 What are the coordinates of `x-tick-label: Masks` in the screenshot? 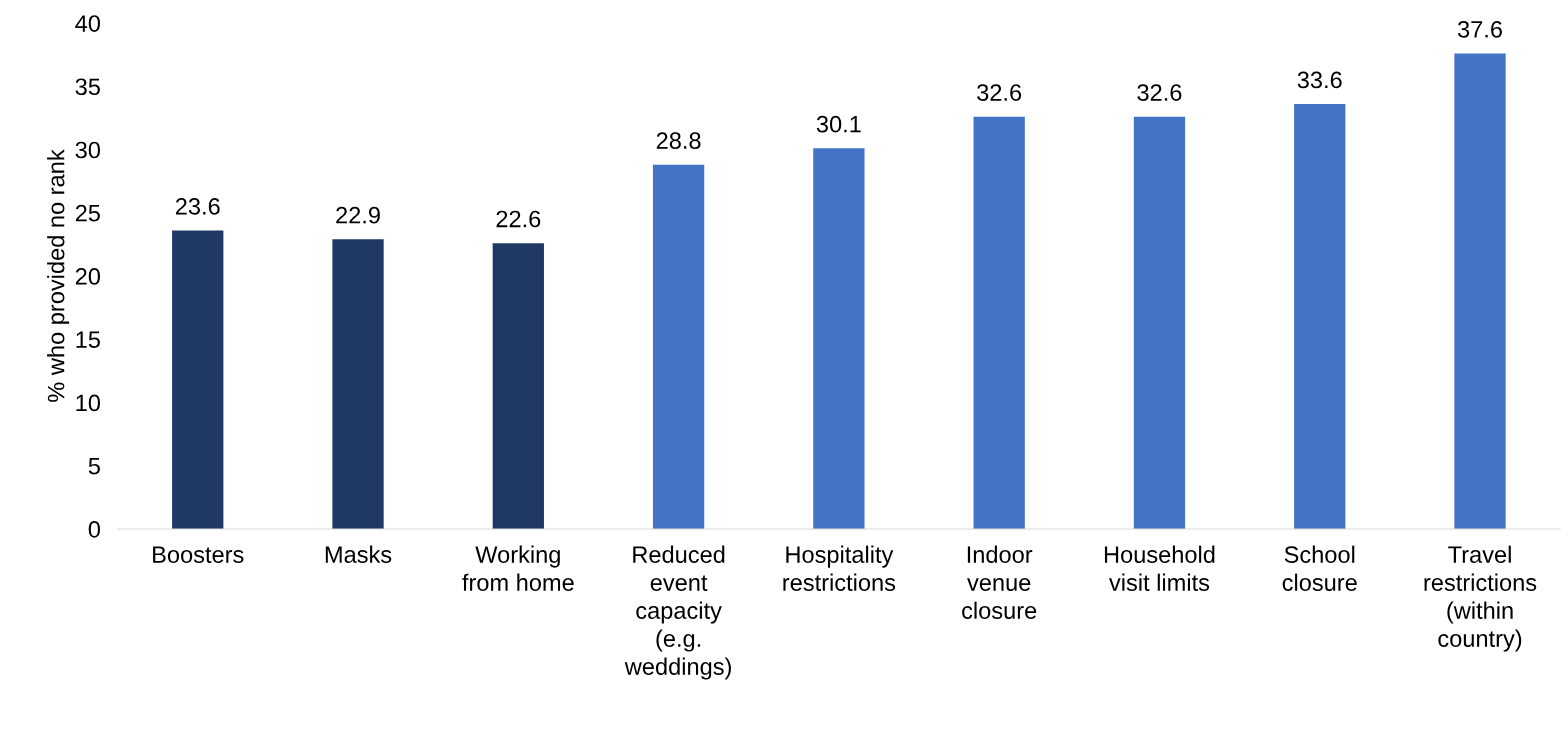 It's located at (358, 554).